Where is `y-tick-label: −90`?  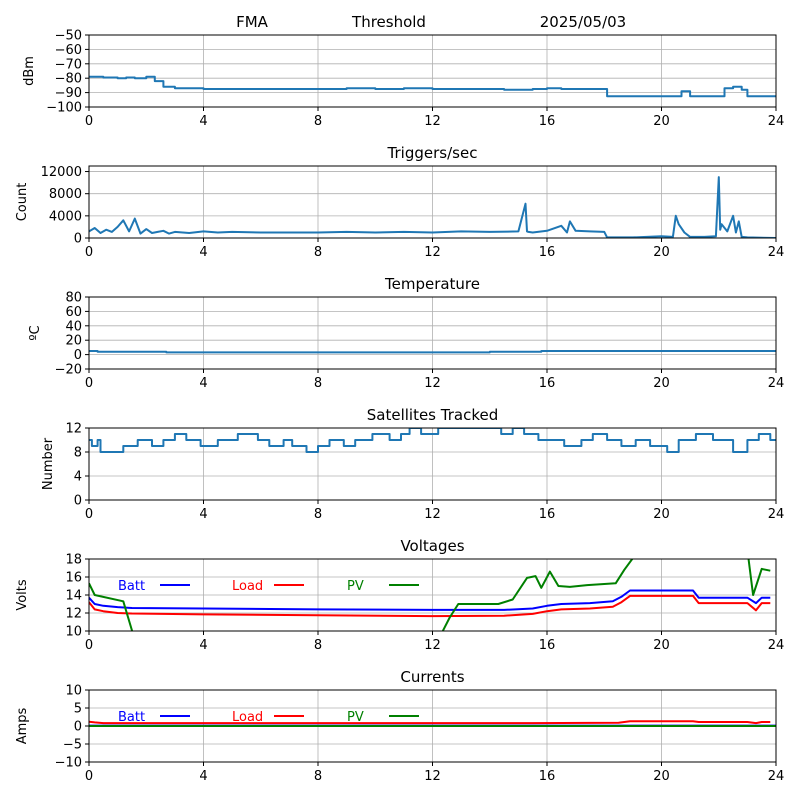 y-tick-label: −90 is located at coordinates (68, 93).